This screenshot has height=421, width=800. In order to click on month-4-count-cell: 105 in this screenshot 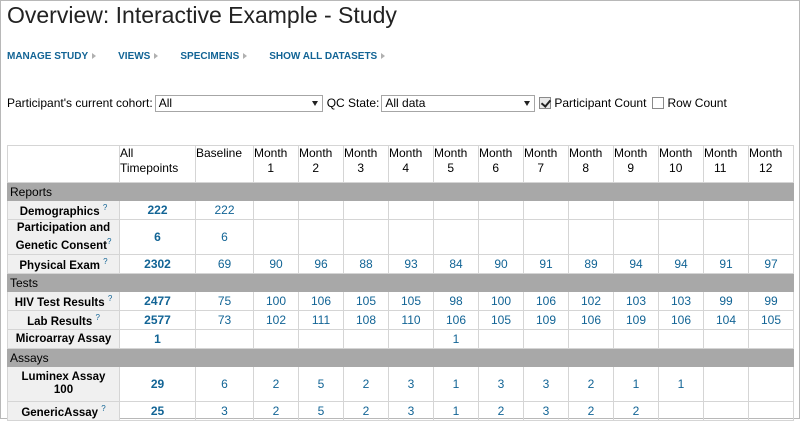, I will do `click(411, 301)`.